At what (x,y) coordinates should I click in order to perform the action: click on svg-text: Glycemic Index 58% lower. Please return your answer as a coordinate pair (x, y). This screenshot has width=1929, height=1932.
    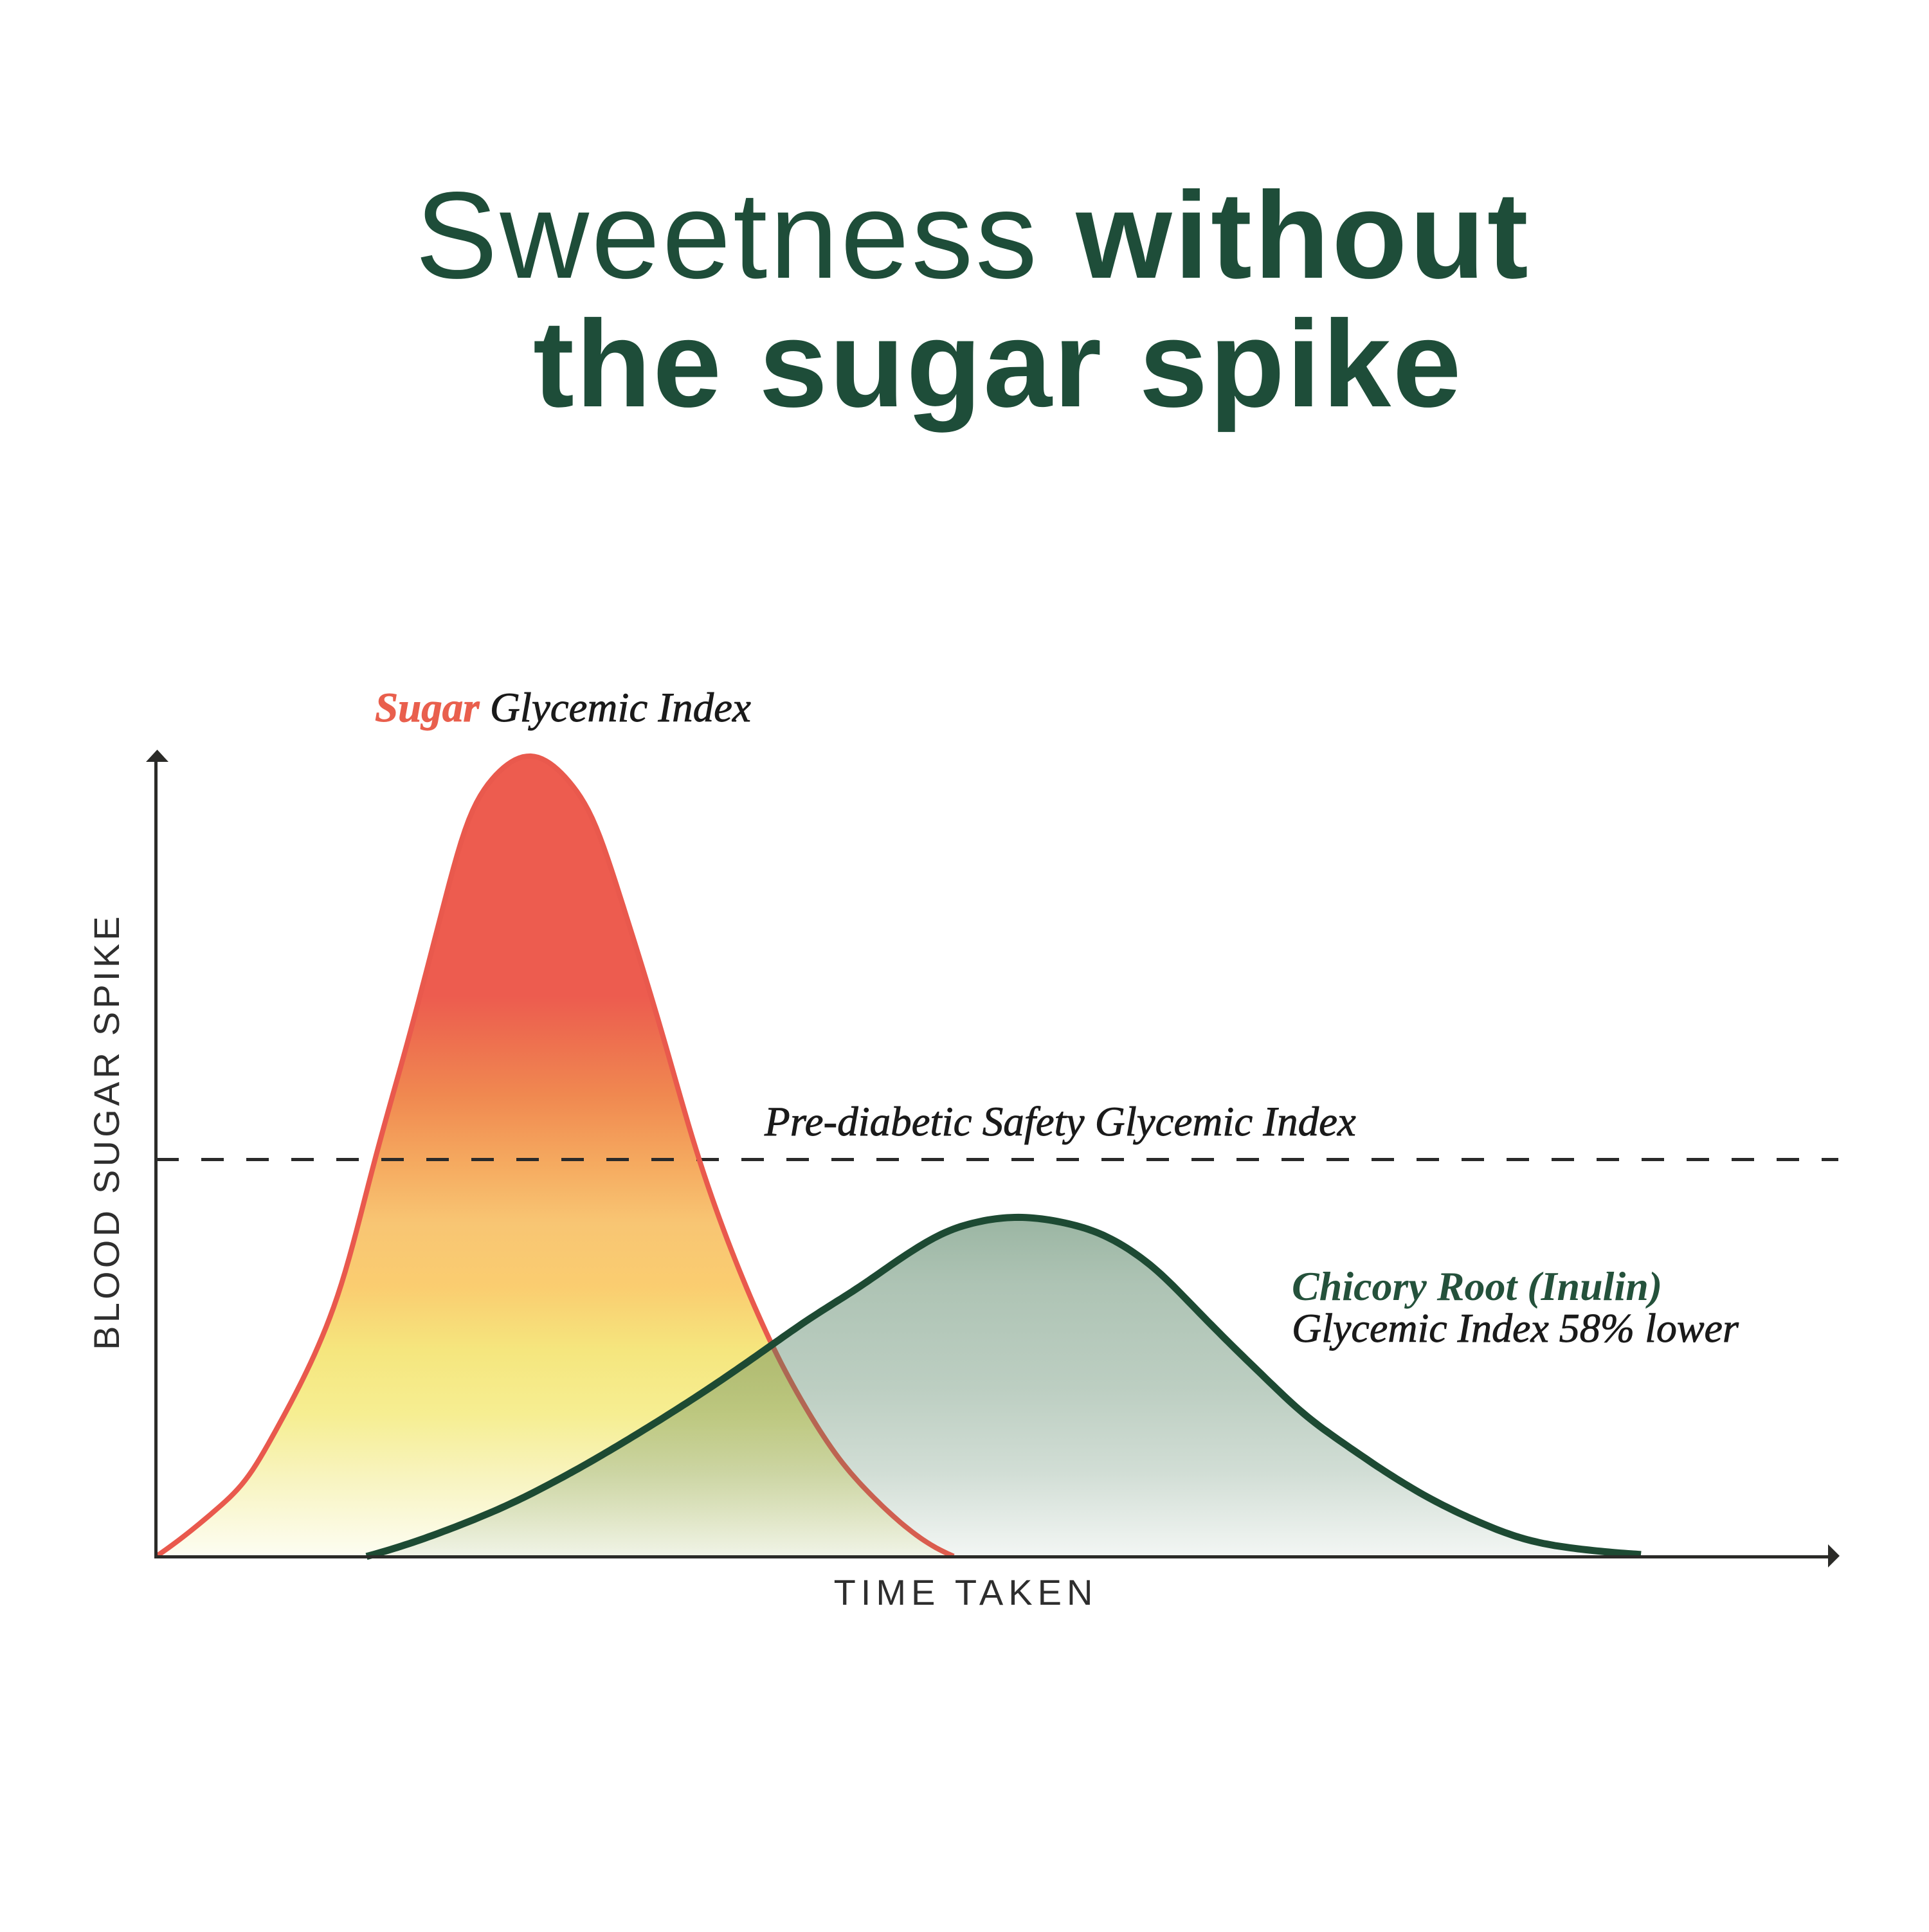
    Looking at the image, I should click on (1515, 1328).